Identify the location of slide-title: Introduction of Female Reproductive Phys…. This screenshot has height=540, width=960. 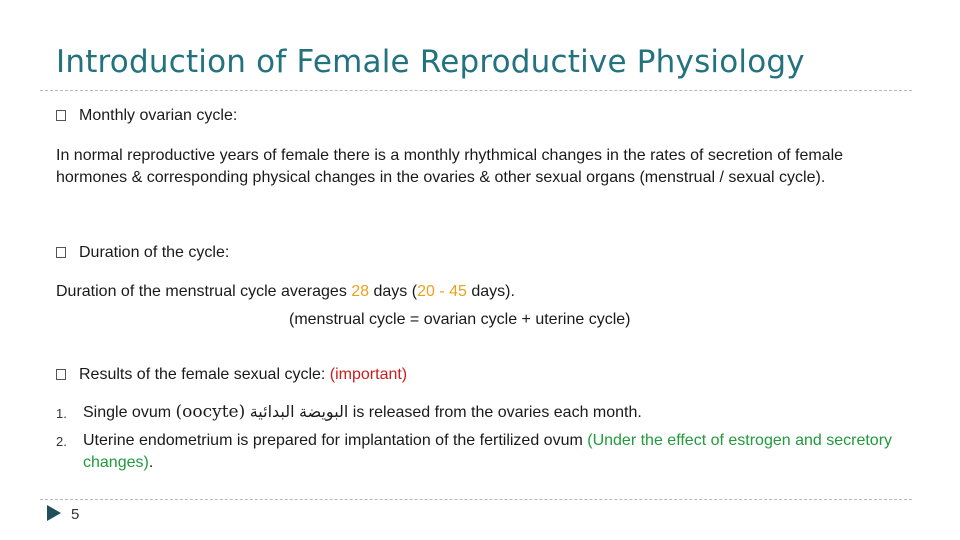
(430, 62).